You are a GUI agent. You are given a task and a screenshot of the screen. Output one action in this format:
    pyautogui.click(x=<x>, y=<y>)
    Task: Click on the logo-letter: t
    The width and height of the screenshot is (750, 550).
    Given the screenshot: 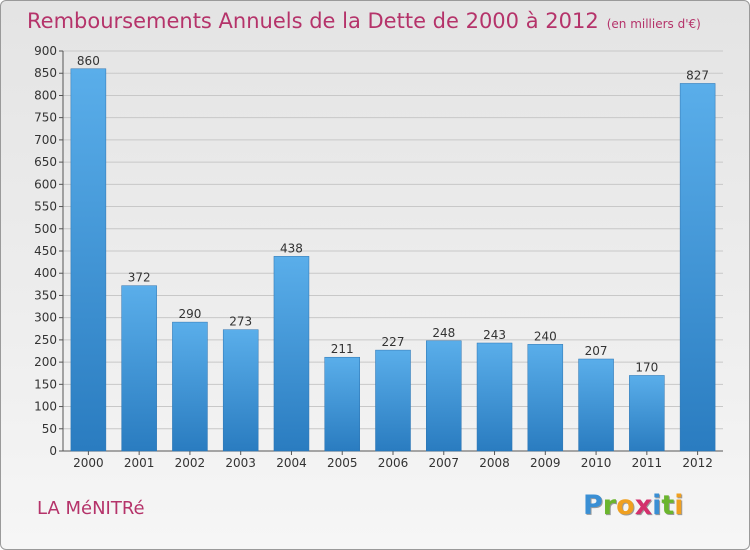 What is the action you would take?
    pyautogui.click(x=668, y=505)
    